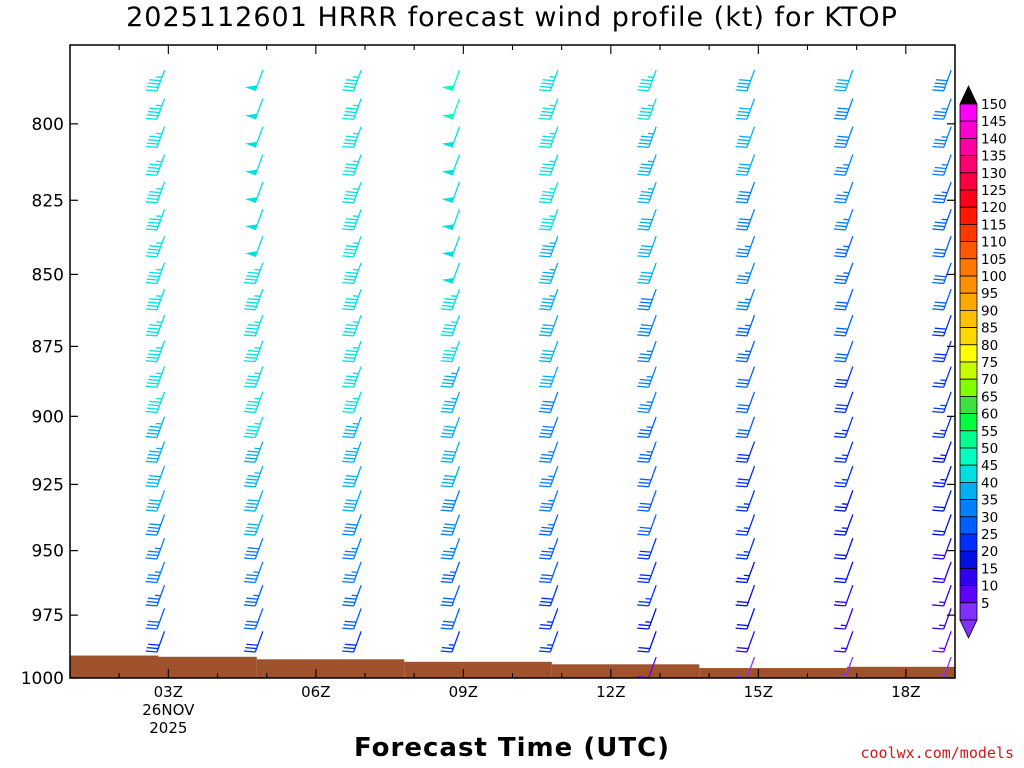 The width and height of the screenshot is (1024, 768). What do you see at coordinates (989, 363) in the screenshot?
I see `colorbar-label: 75` at bounding box center [989, 363].